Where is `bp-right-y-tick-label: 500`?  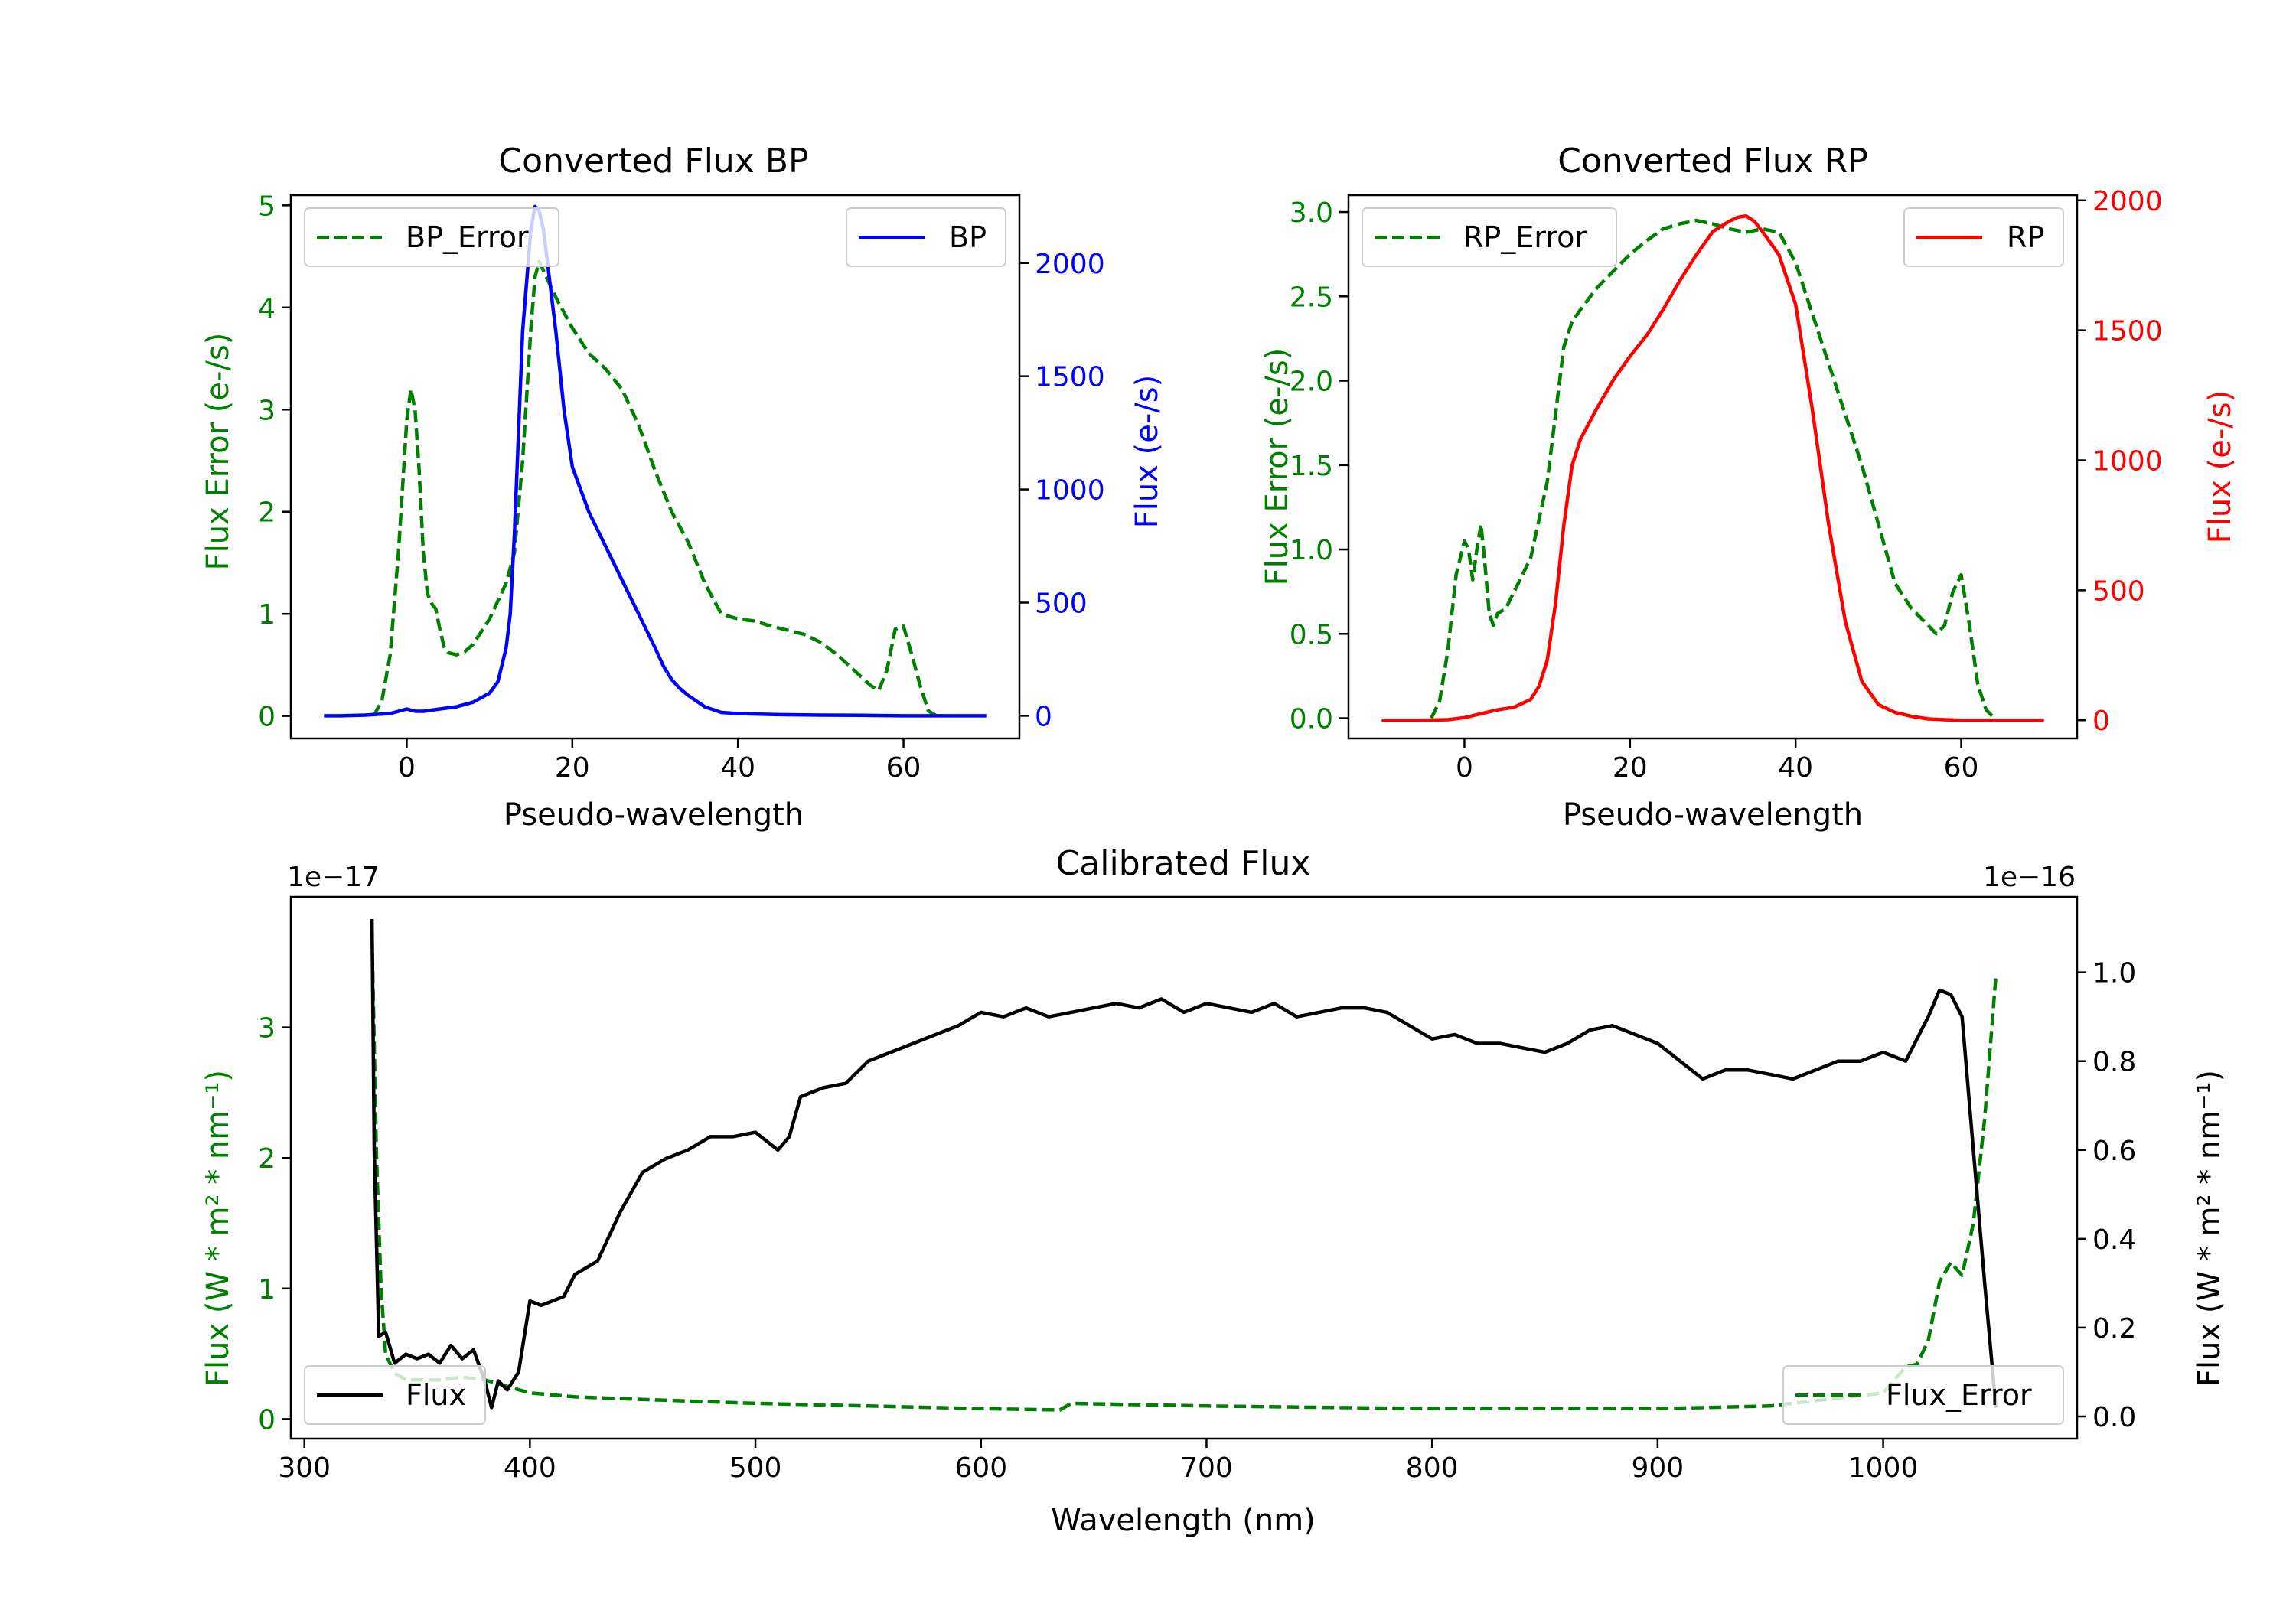
bp-right-y-tick-label: 500 is located at coordinates (1061, 604).